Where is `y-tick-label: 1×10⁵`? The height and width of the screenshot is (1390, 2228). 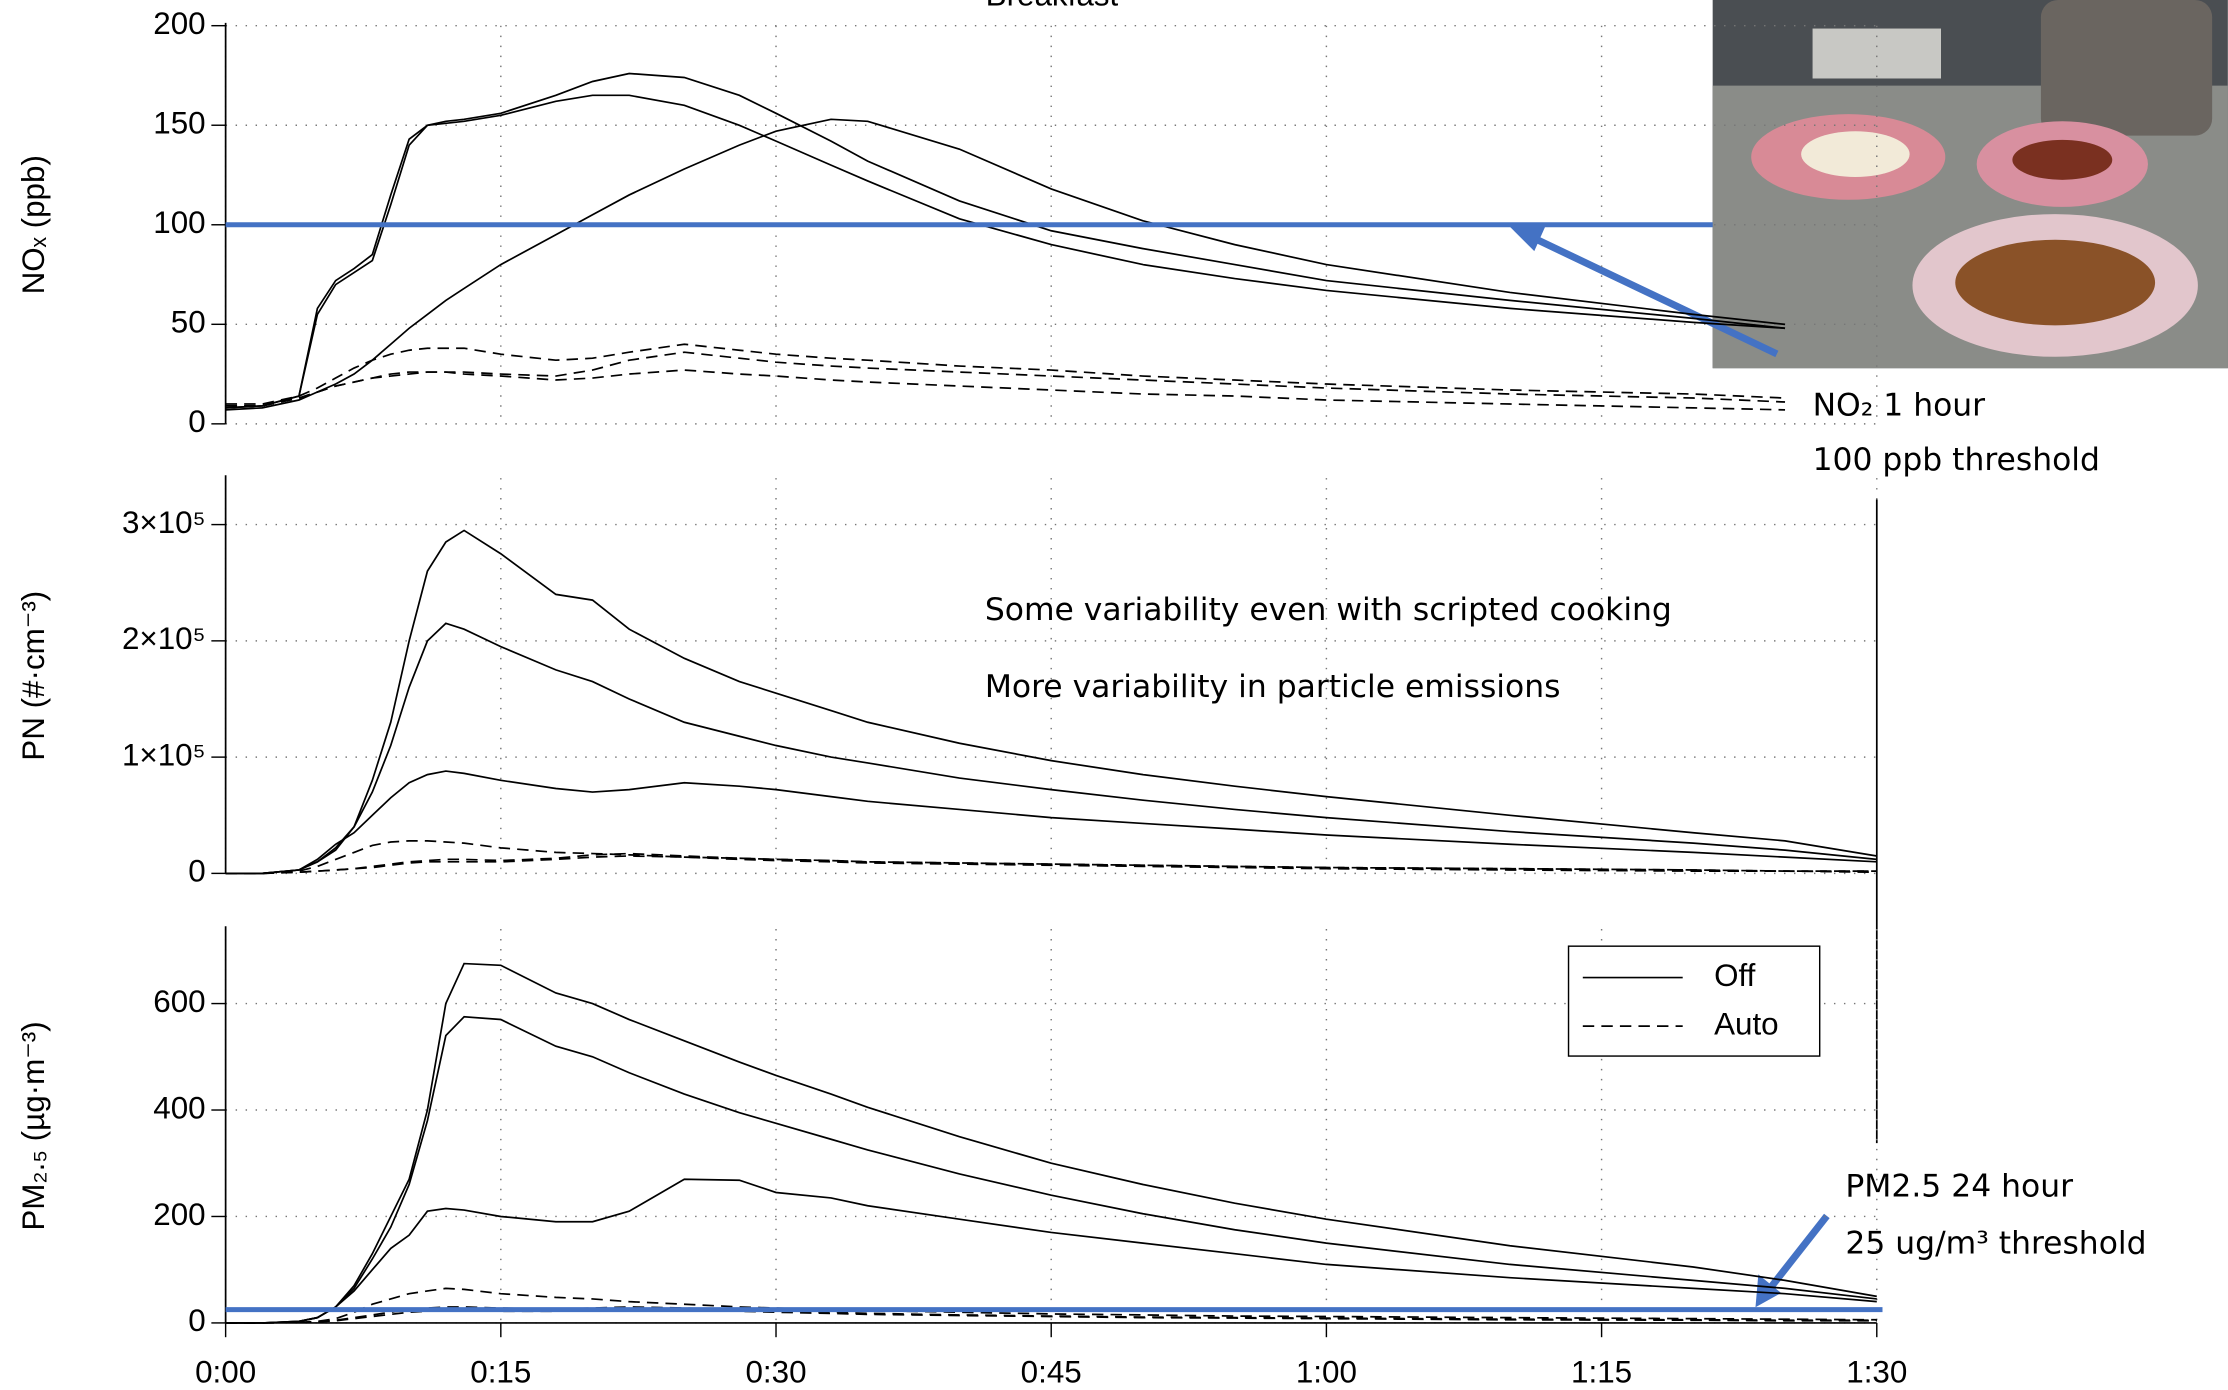 y-tick-label: 1×10⁵ is located at coordinates (164, 754).